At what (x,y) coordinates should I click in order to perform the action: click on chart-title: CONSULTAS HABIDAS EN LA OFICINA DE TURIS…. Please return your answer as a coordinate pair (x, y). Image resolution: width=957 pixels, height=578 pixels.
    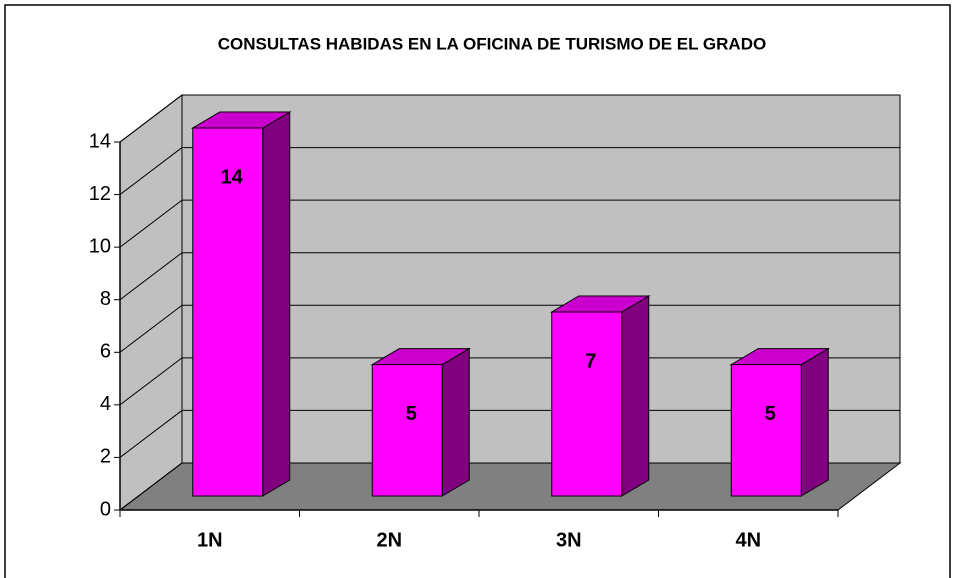
    Looking at the image, I should click on (492, 43).